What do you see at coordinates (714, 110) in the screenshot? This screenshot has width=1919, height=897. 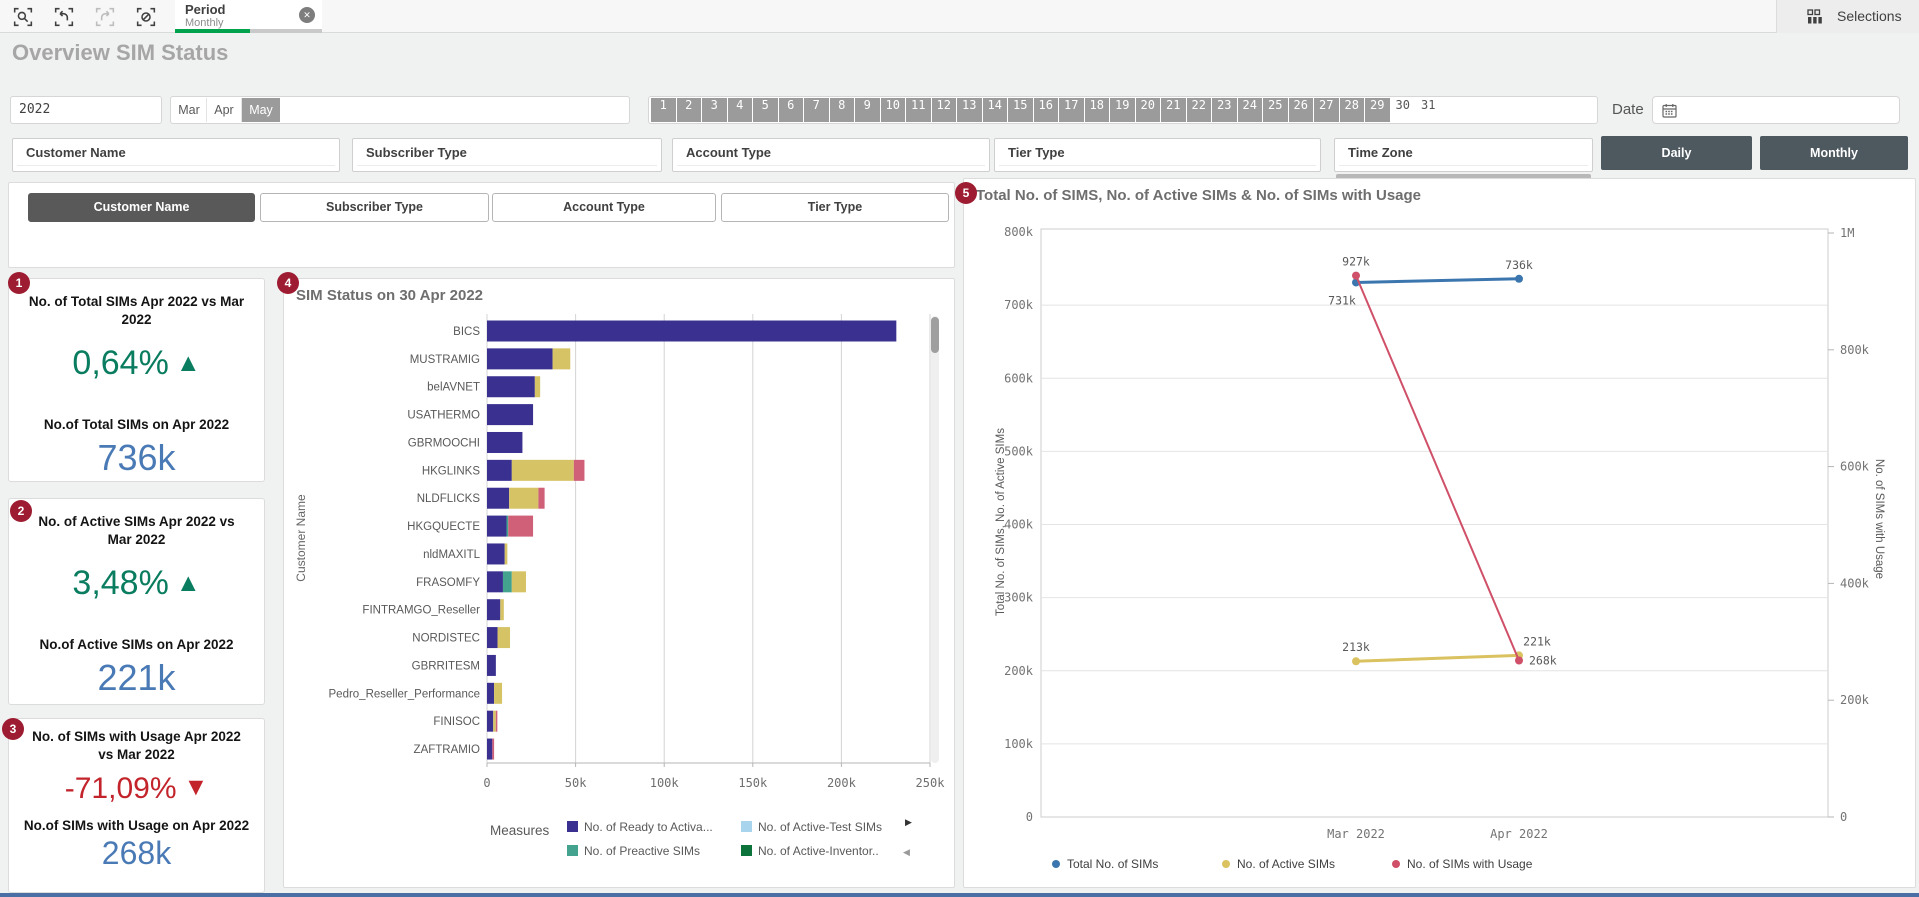 I see `day-token-3: 3` at bounding box center [714, 110].